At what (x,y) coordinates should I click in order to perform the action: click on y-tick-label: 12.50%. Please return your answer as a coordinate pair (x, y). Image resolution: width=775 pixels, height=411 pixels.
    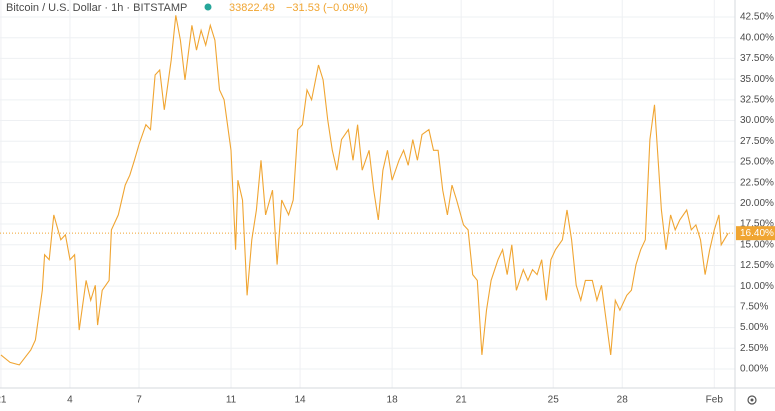
    Looking at the image, I should click on (757, 265).